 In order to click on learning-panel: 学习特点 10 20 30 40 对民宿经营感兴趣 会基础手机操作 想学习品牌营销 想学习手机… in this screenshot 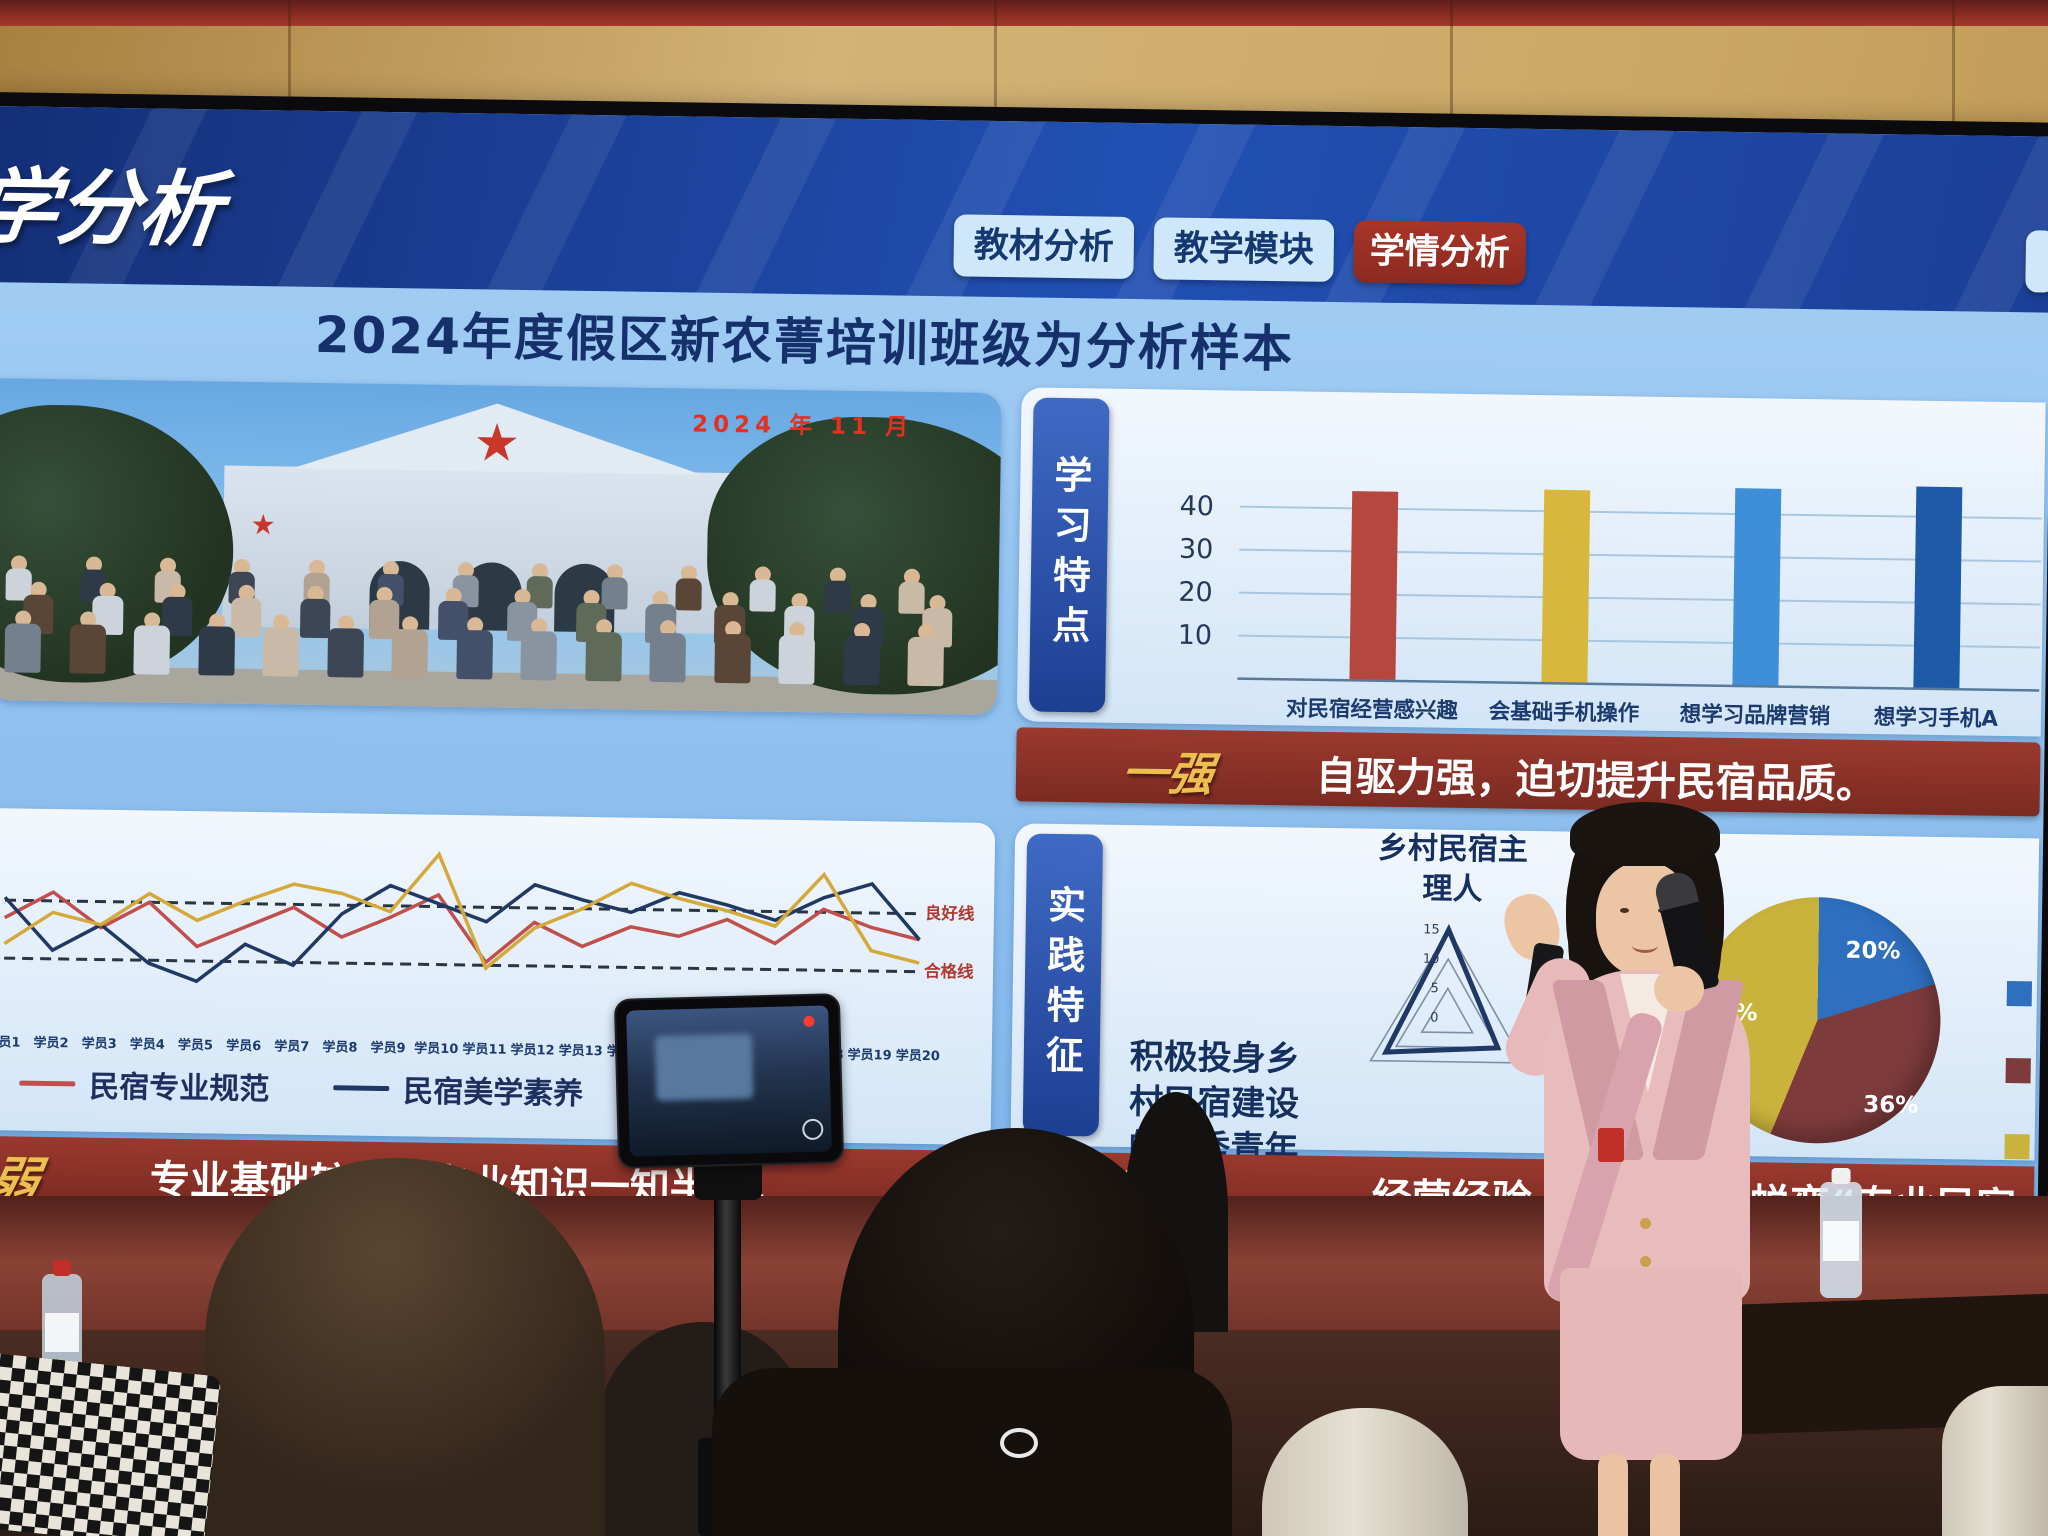, I will do `click(1531, 562)`.